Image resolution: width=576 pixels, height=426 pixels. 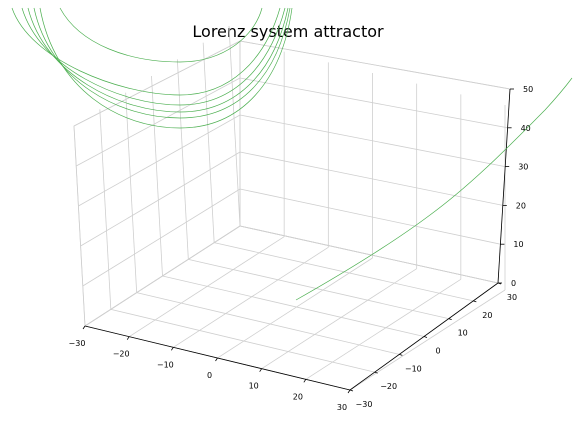 What do you see at coordinates (518, 244) in the screenshot?
I see `z-tick-label-1: 10` at bounding box center [518, 244].